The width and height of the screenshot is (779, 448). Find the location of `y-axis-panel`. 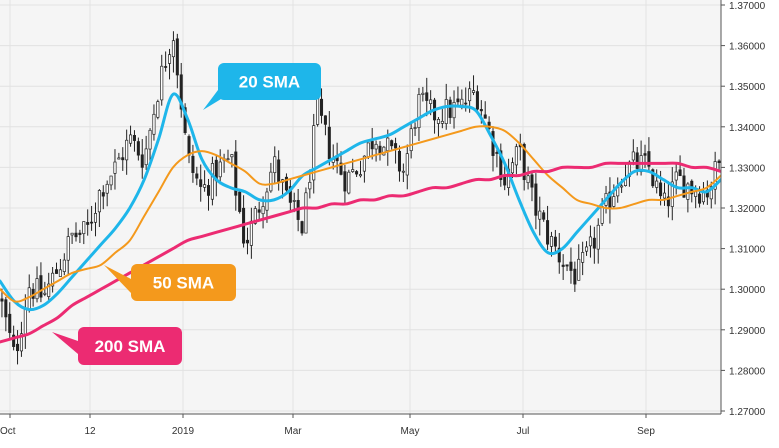

y-axis-panel is located at coordinates (750, 221).